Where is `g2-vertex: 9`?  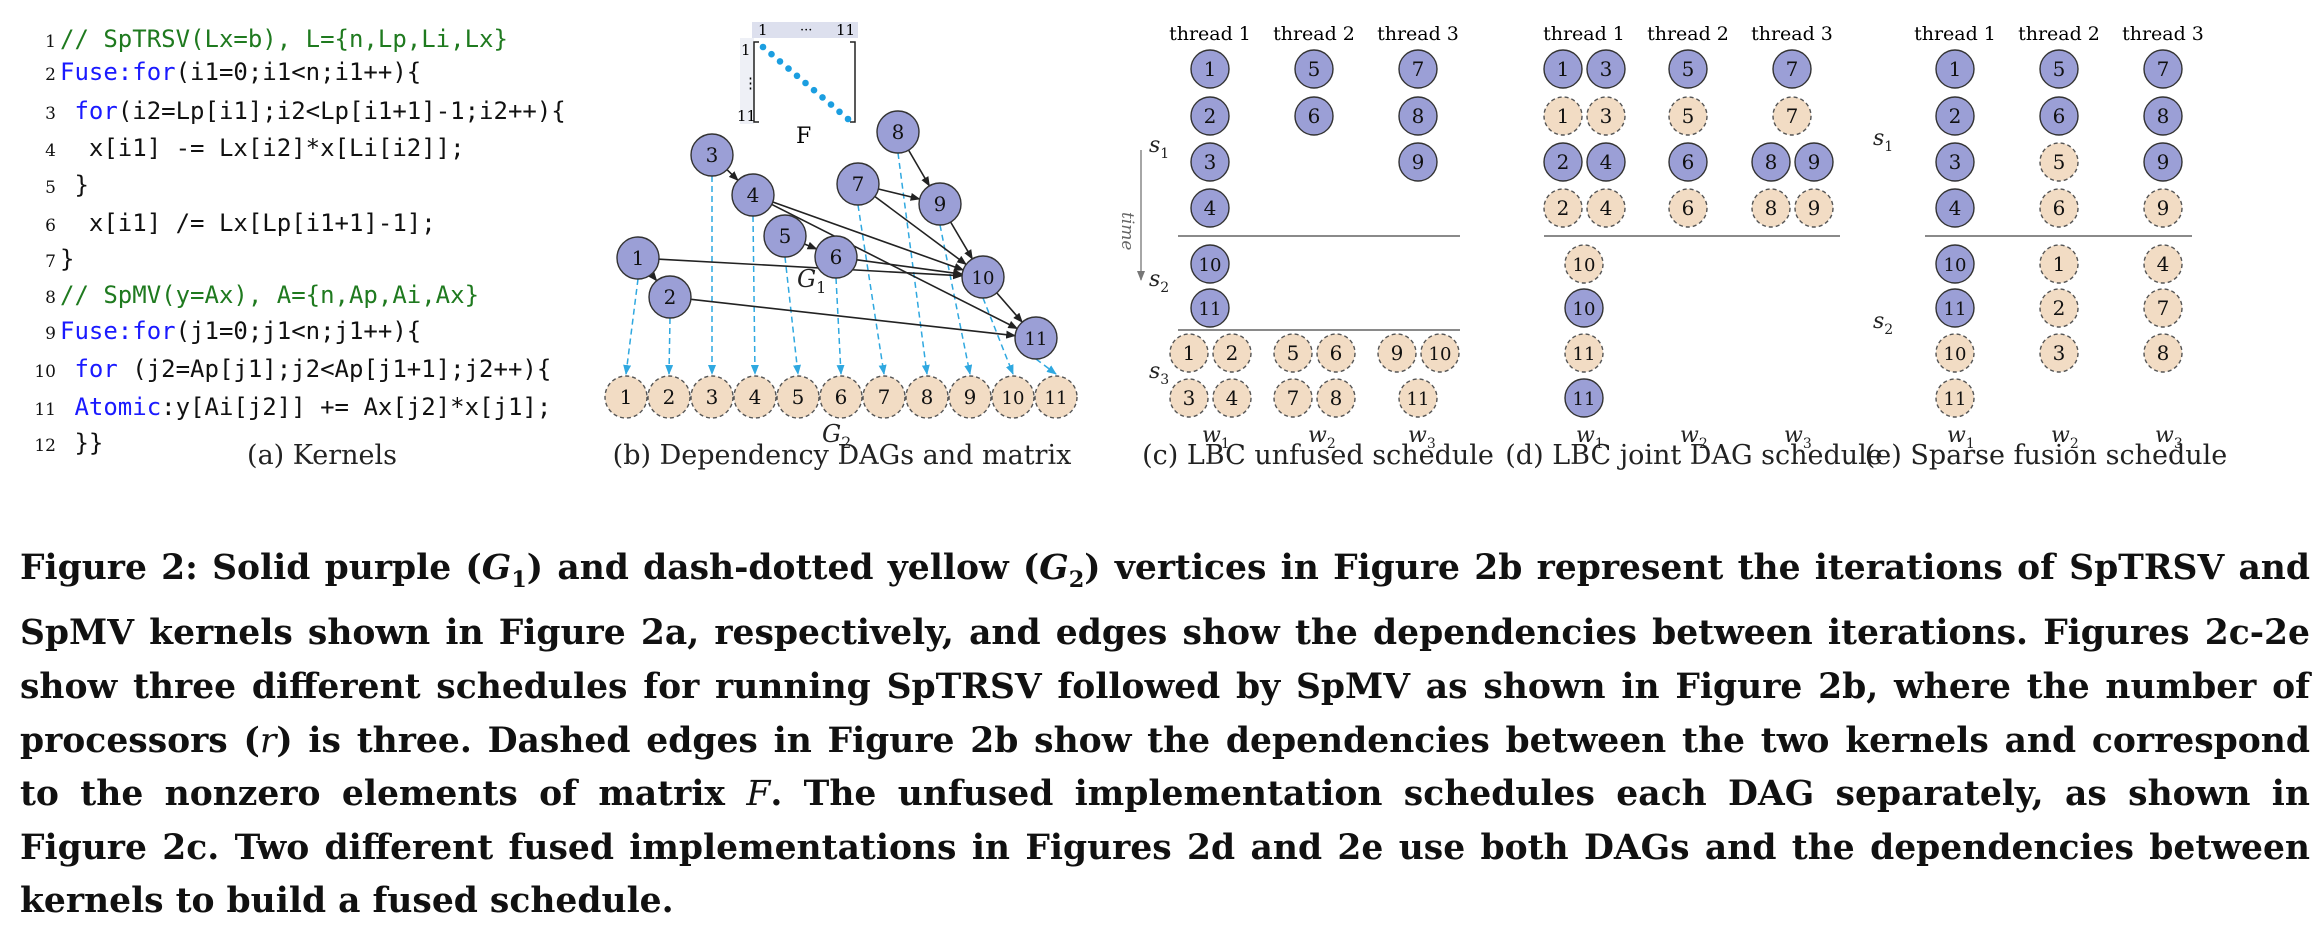 g2-vertex: 9 is located at coordinates (2163, 208).